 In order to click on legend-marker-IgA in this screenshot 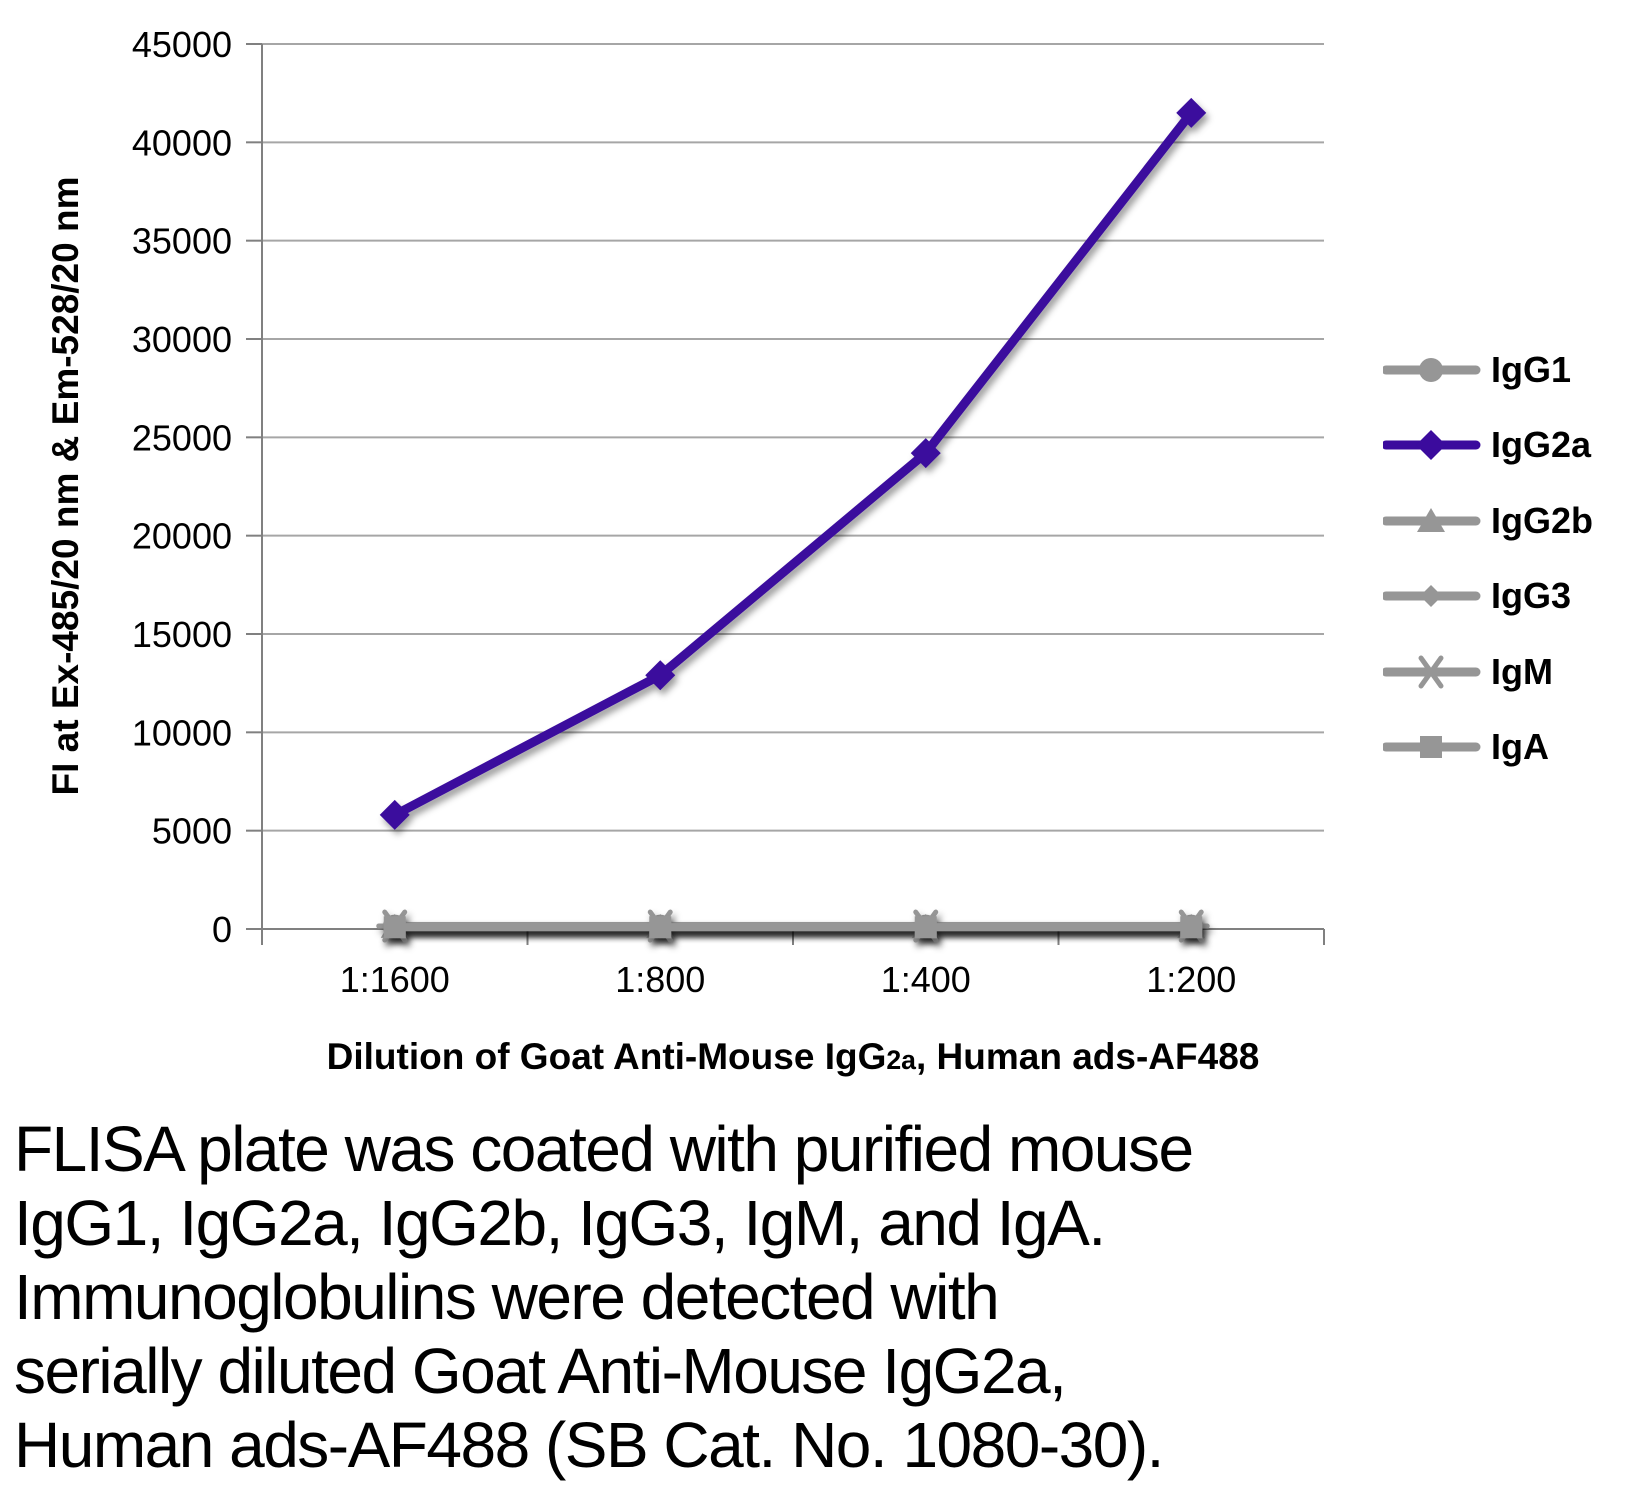, I will do `click(1431, 747)`.